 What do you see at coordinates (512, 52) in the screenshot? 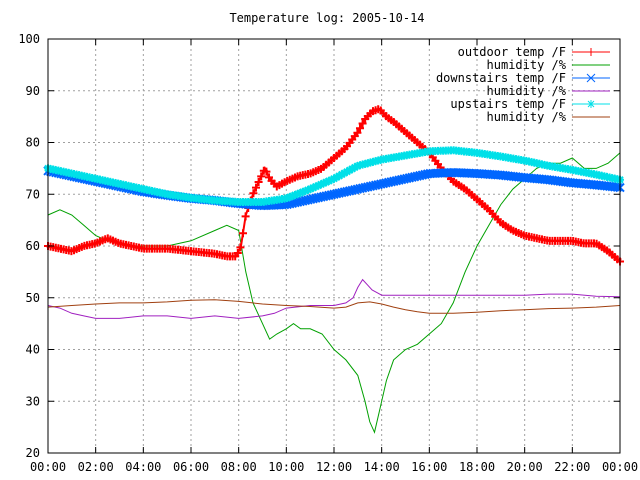
I see `legend-label: outdoor temp /F` at bounding box center [512, 52].